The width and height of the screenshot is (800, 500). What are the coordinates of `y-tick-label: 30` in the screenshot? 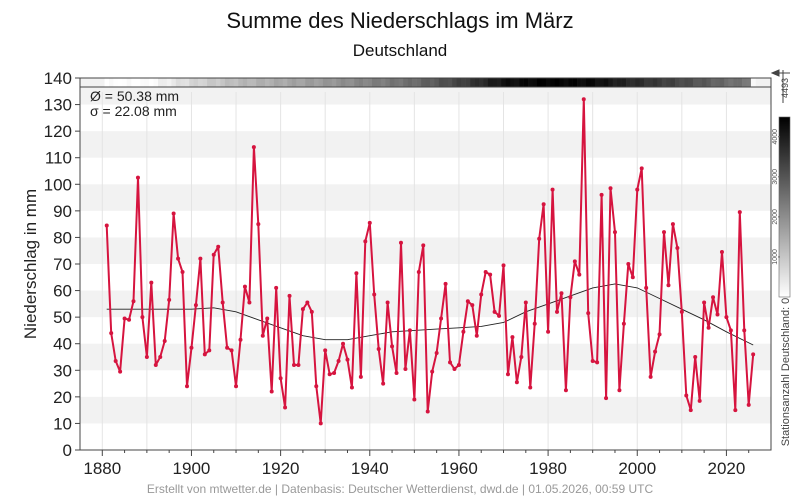 It's located at (62, 370).